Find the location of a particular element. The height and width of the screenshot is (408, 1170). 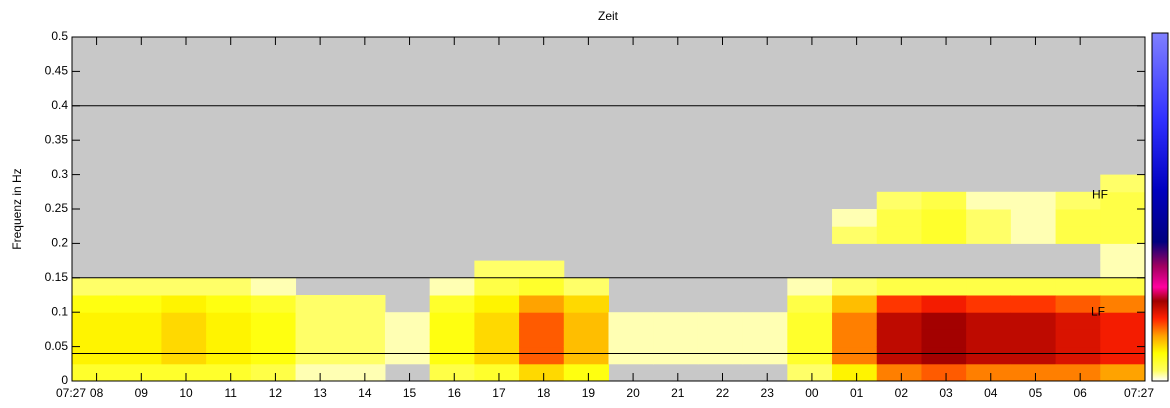

y-tick-label: 0.15 is located at coordinates (57, 277).